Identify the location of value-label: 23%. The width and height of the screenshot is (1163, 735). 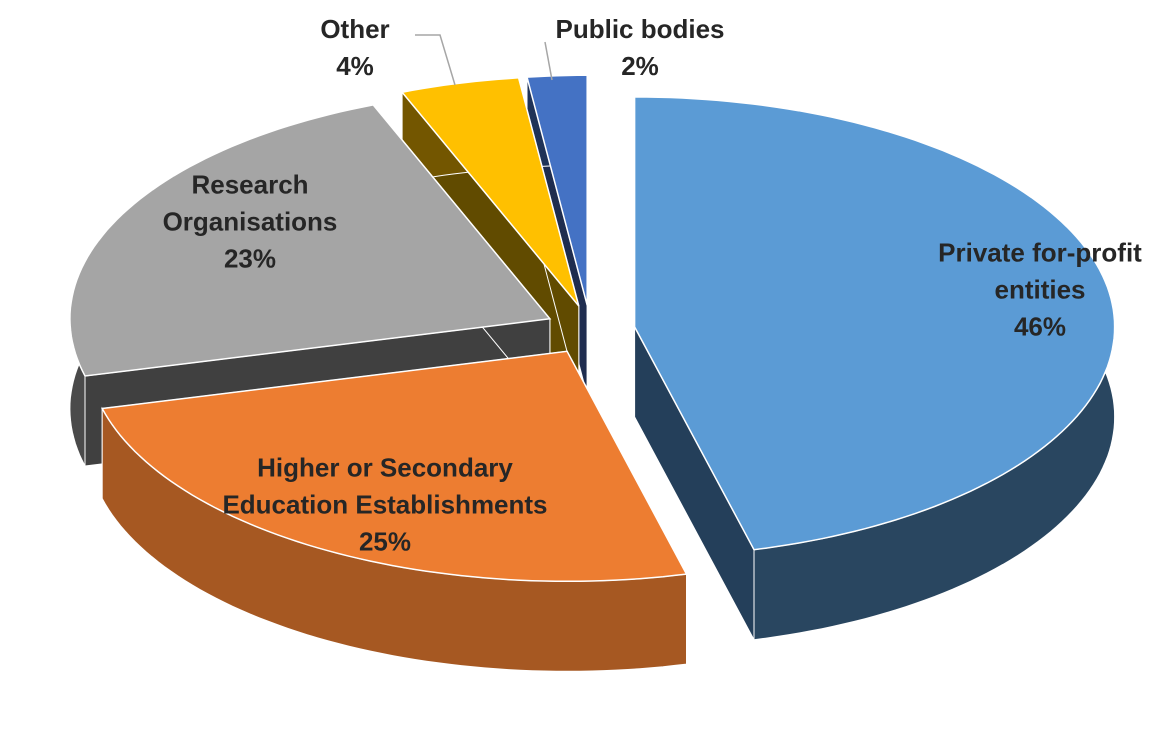
(250, 258).